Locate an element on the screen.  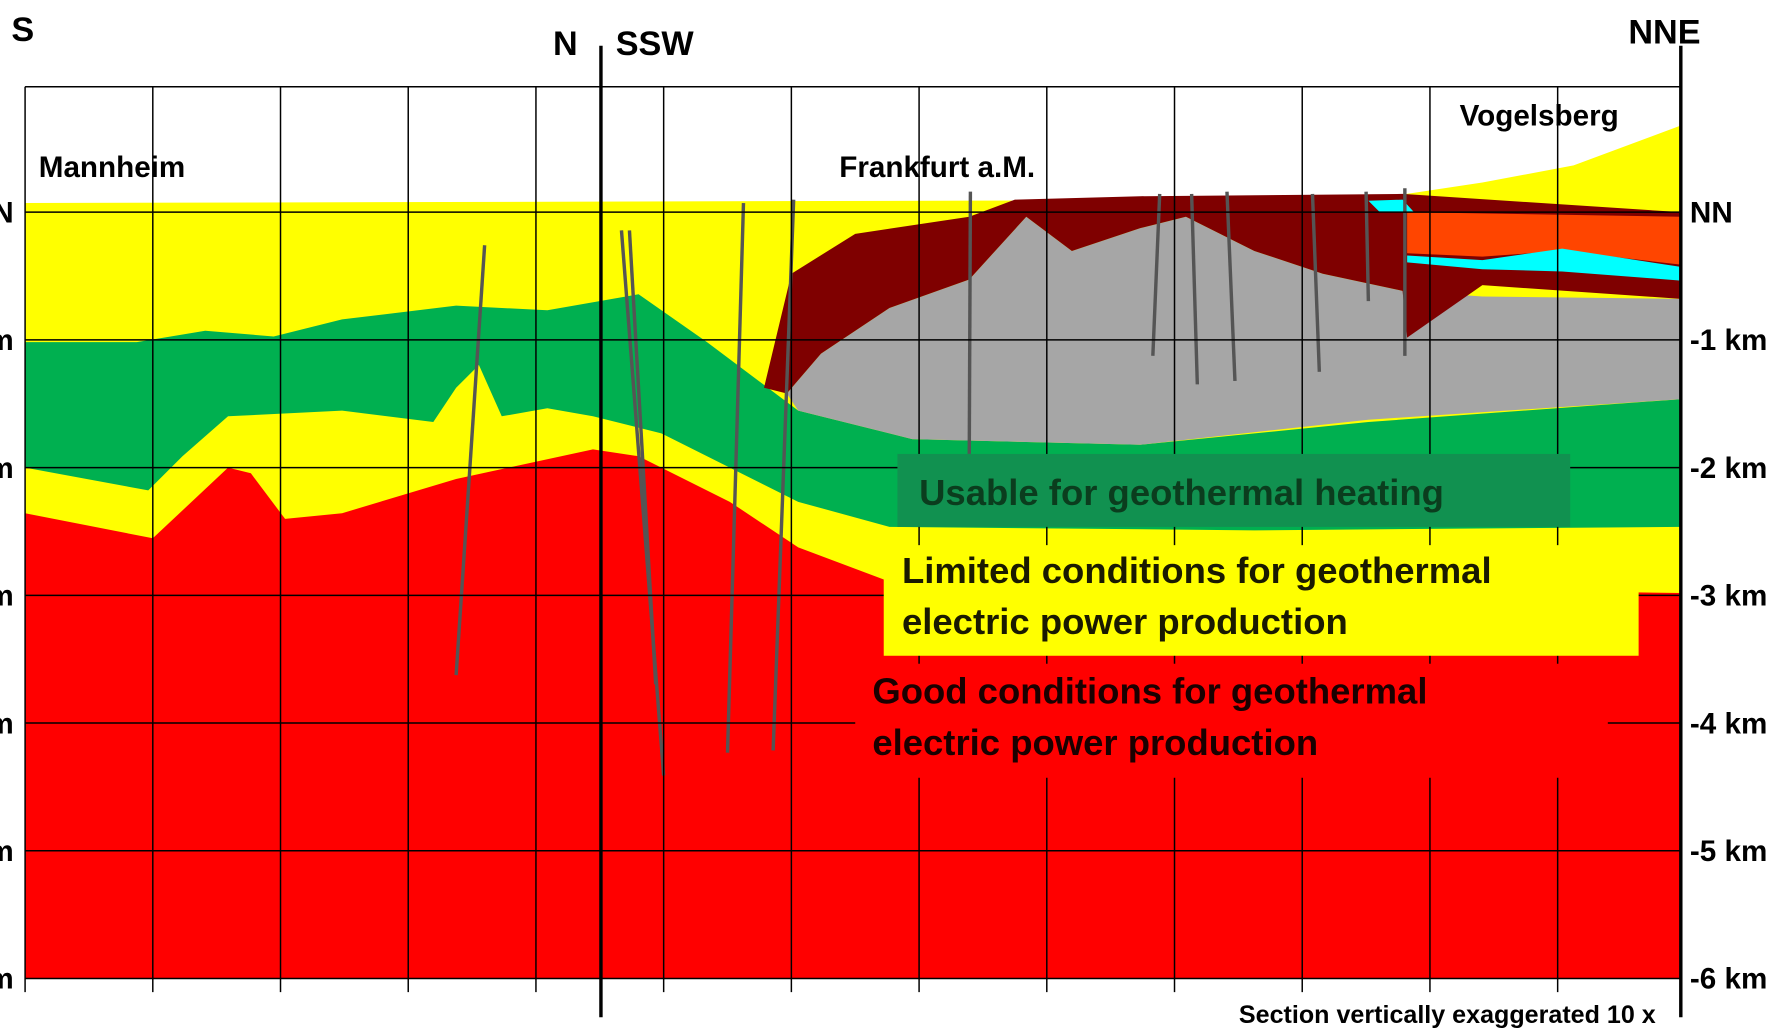
good-box is located at coordinates (1231, 720).